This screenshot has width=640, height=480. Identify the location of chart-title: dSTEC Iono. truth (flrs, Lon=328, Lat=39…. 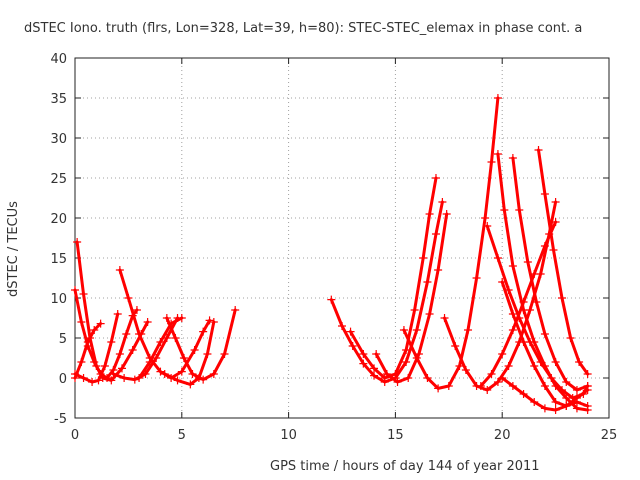
(303, 28).